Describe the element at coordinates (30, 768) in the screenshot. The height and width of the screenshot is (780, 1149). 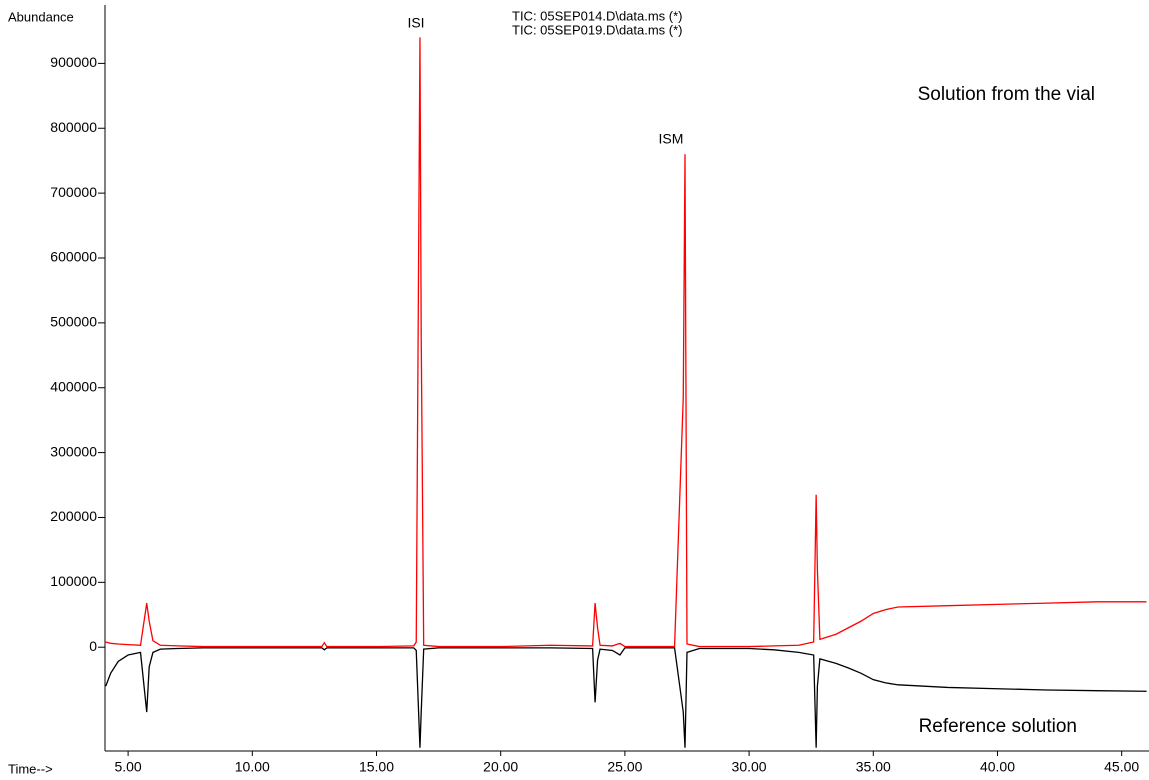
I see `x-axis-label: Time-->` at that location.